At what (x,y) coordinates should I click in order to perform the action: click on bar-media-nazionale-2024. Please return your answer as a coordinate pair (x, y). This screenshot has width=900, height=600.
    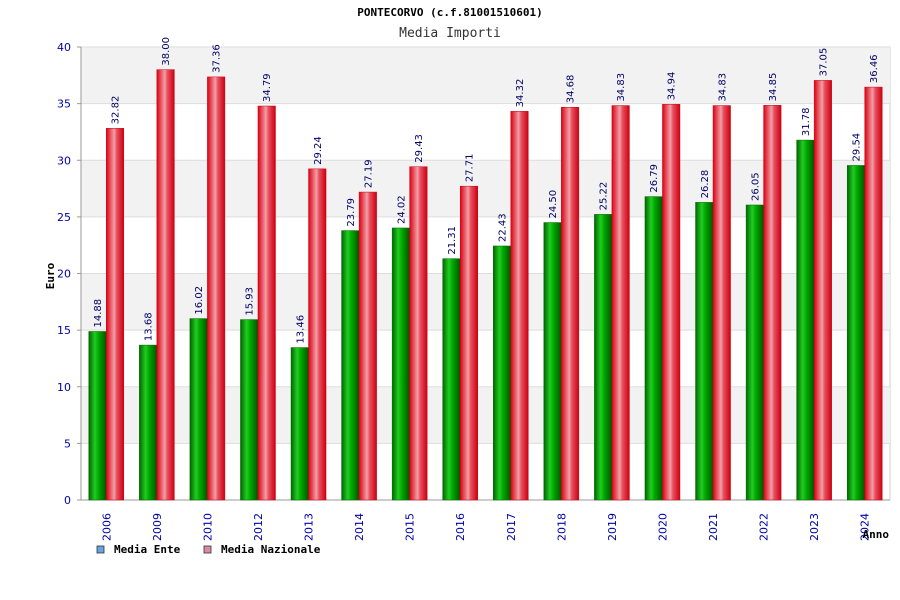
    Looking at the image, I should click on (873, 293).